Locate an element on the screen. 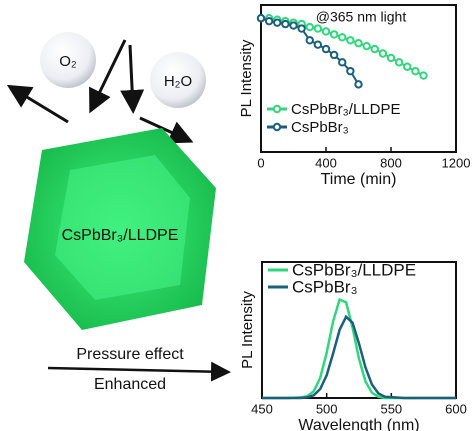 This screenshot has height=431, width=474. x-tick-label: 400 is located at coordinates (326, 162).